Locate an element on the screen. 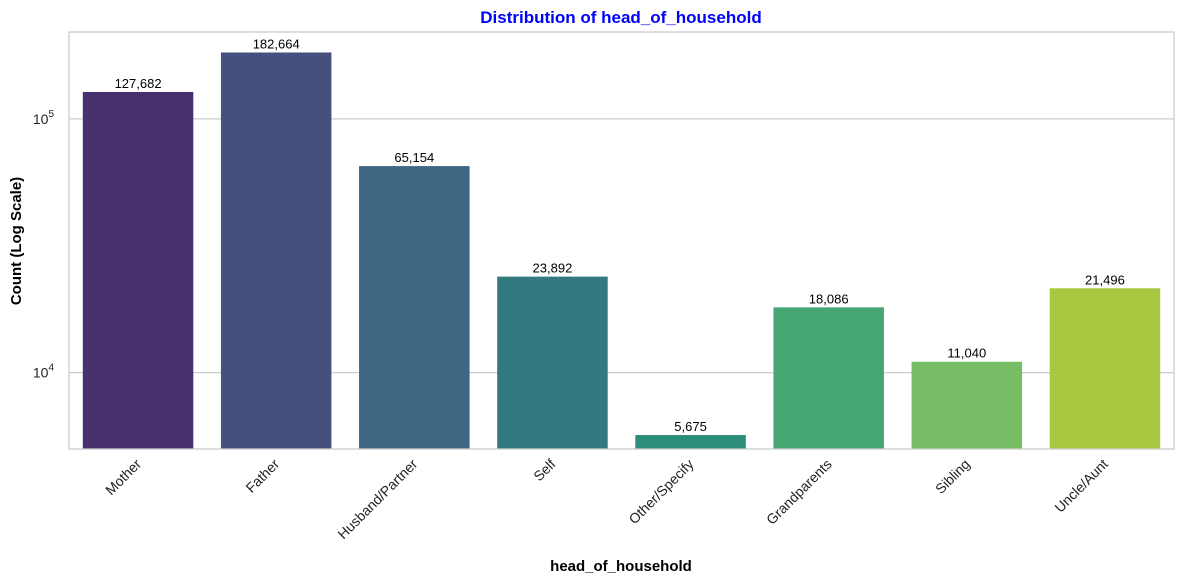  x-tick-label: Sibling is located at coordinates (952, 476).